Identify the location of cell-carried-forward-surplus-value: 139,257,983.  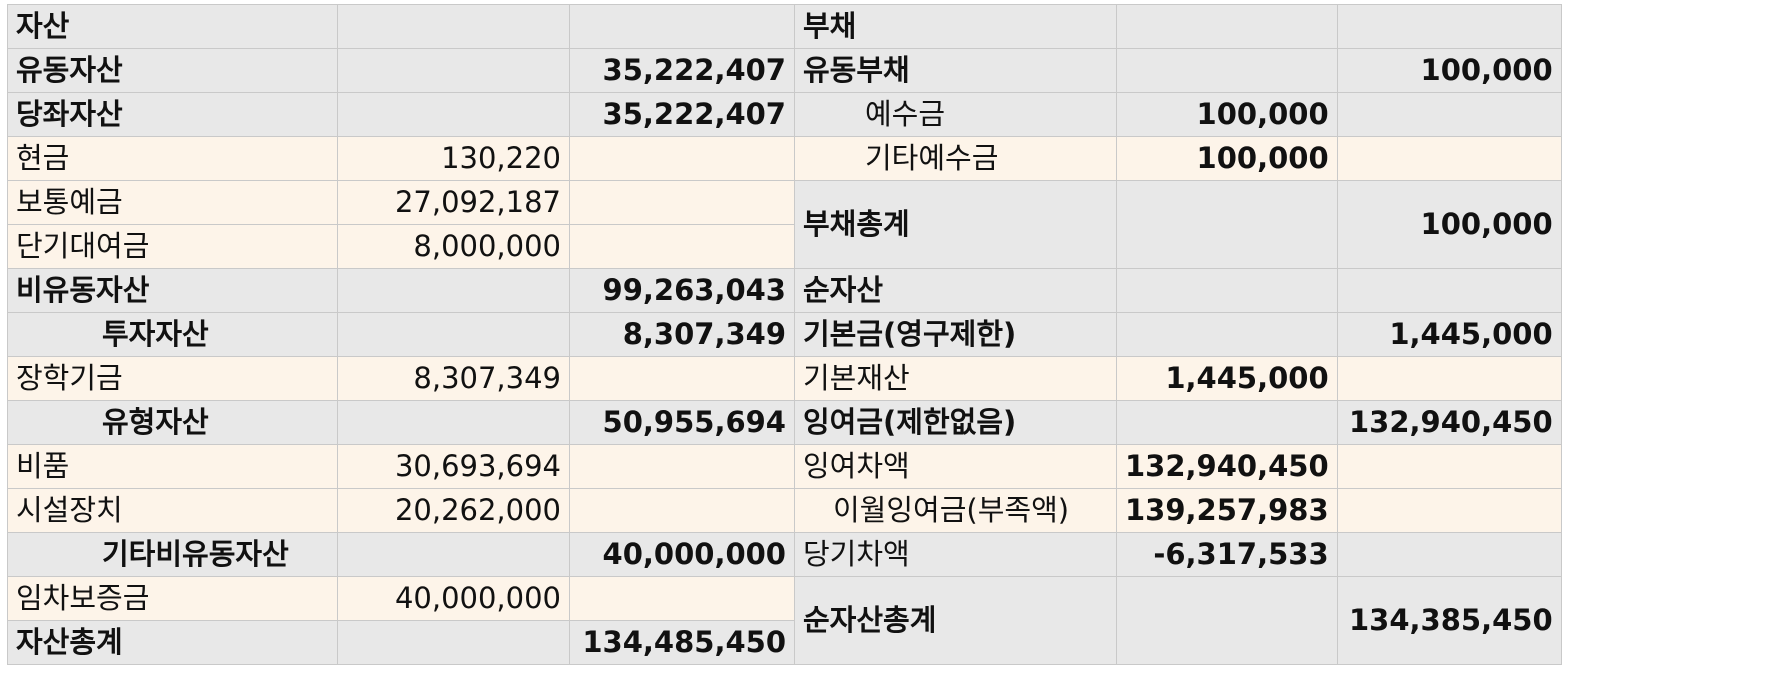
(1227, 510).